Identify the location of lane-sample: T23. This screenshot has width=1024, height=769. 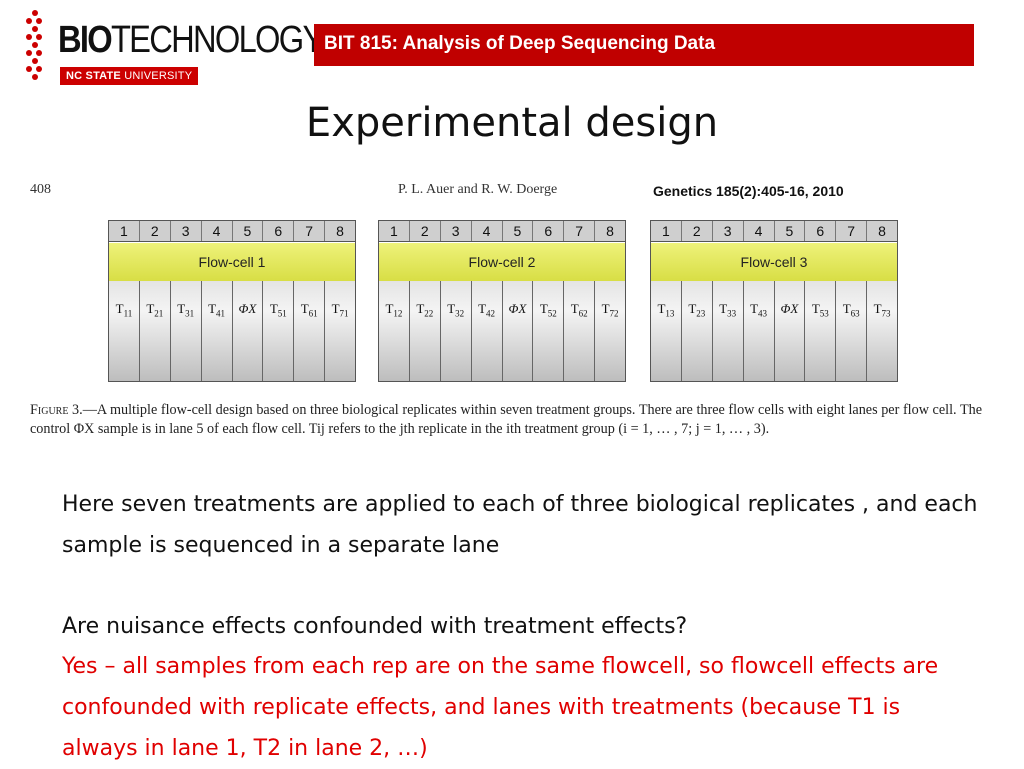
(697, 331).